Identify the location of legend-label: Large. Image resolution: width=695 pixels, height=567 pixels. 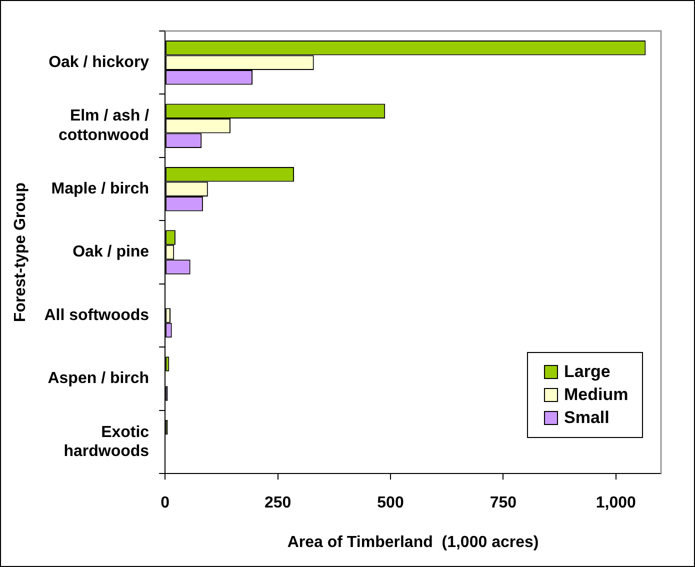
(587, 372).